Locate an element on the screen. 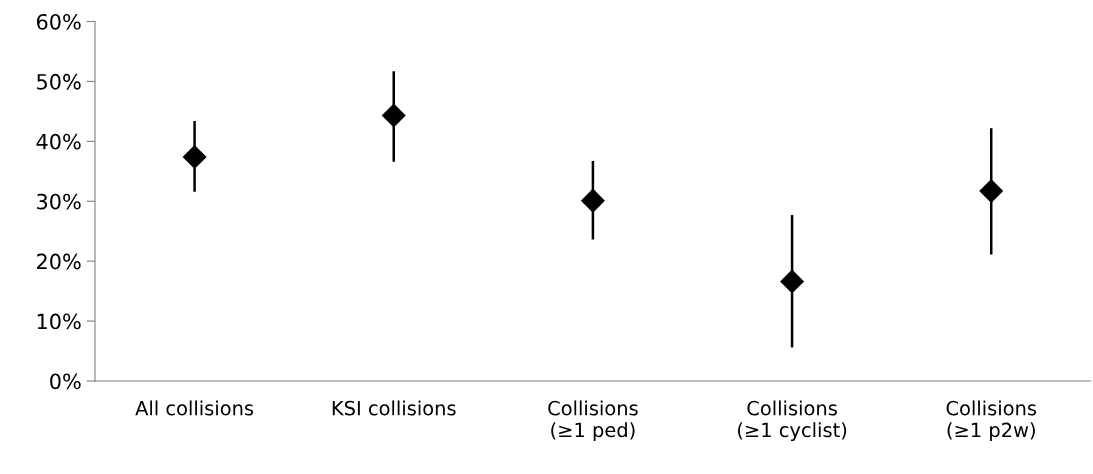 The height and width of the screenshot is (474, 1093). y-tick-label: 40% is located at coordinates (58, 141).